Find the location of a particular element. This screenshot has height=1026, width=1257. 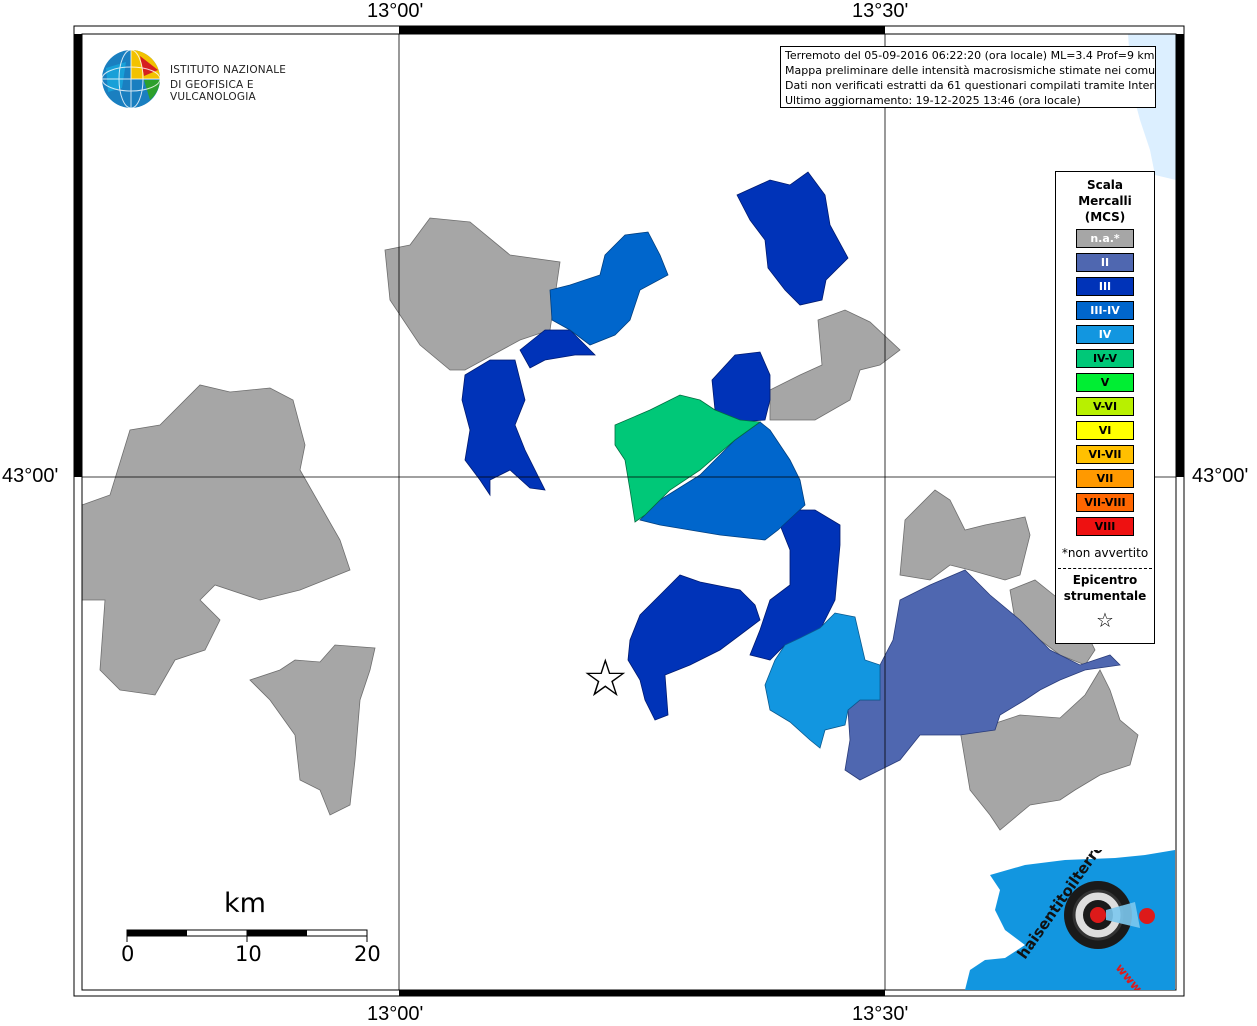

legend-swatch-iii: III is located at coordinates (1105, 286).